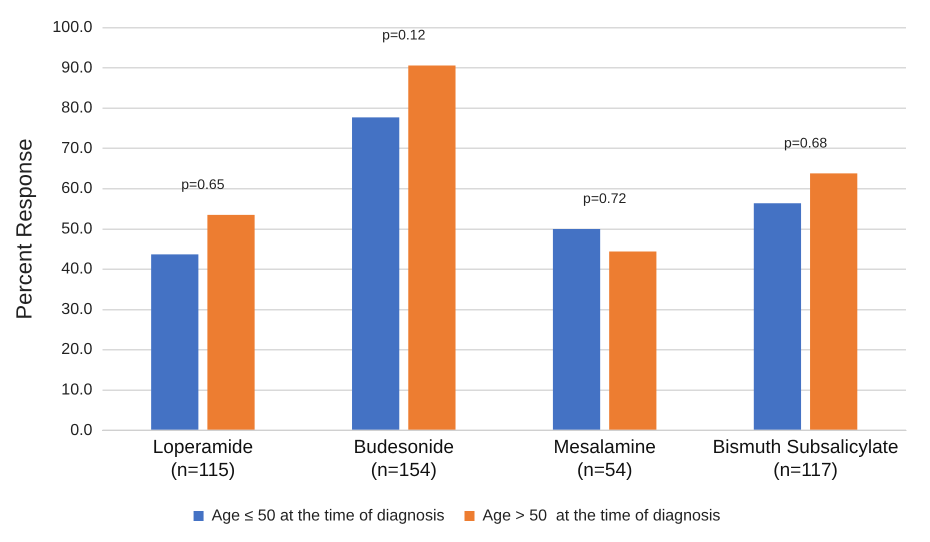 This screenshot has width=930, height=542. What do you see at coordinates (404, 459) in the screenshot?
I see `x-tick-label: Budesonide (n=154)` at bounding box center [404, 459].